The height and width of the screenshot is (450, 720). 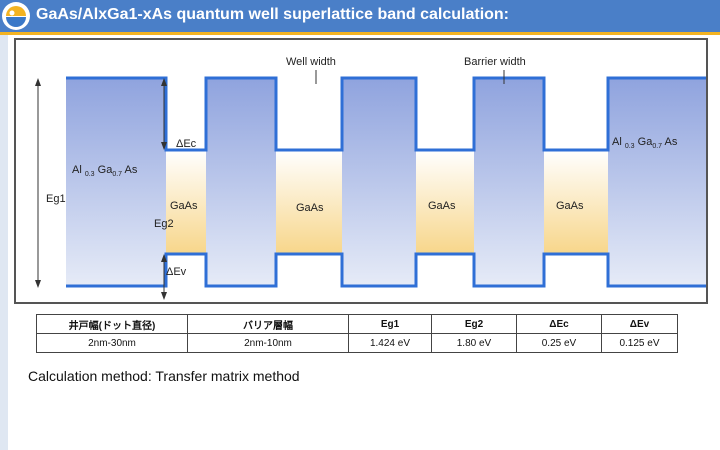 What do you see at coordinates (105, 171) in the screenshot?
I see `barrier-material-label-left: Al 0.3 Ga0.7 As` at bounding box center [105, 171].